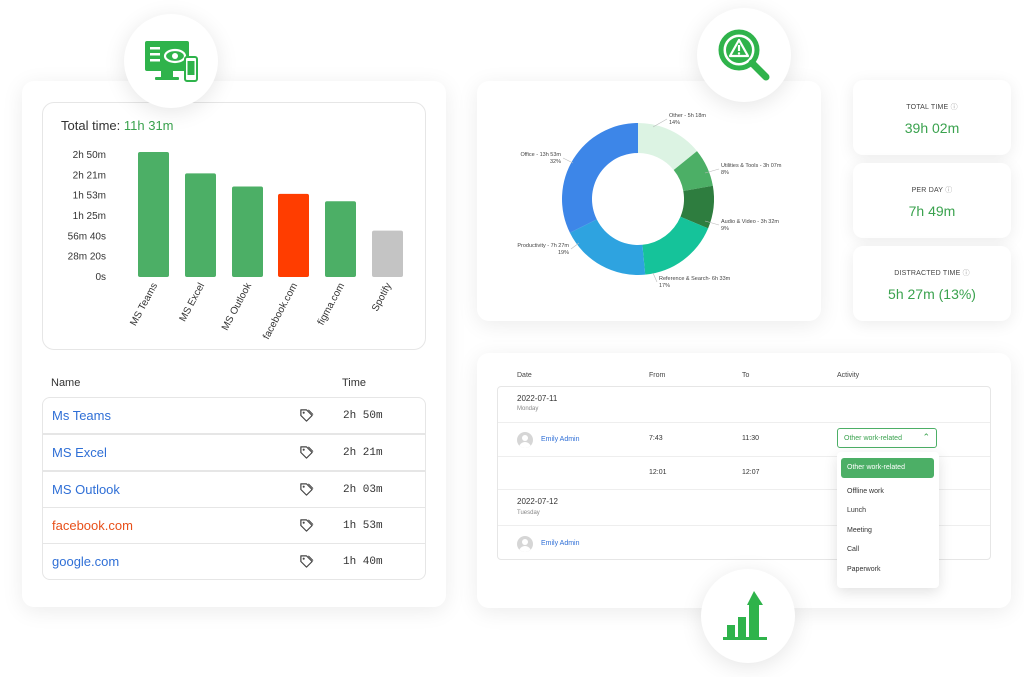  I want to click on stat-distracted-time-value: 5h 27m (13%), so click(932, 294).